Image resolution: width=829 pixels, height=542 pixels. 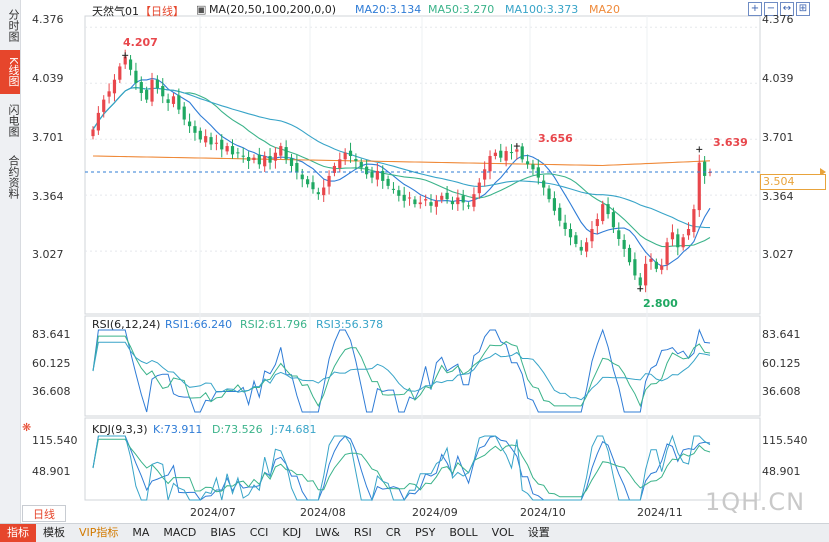 What do you see at coordinates (120, 429) in the screenshot?
I see `kdj-title: KDJ(9,3,3)` at bounding box center [120, 429].